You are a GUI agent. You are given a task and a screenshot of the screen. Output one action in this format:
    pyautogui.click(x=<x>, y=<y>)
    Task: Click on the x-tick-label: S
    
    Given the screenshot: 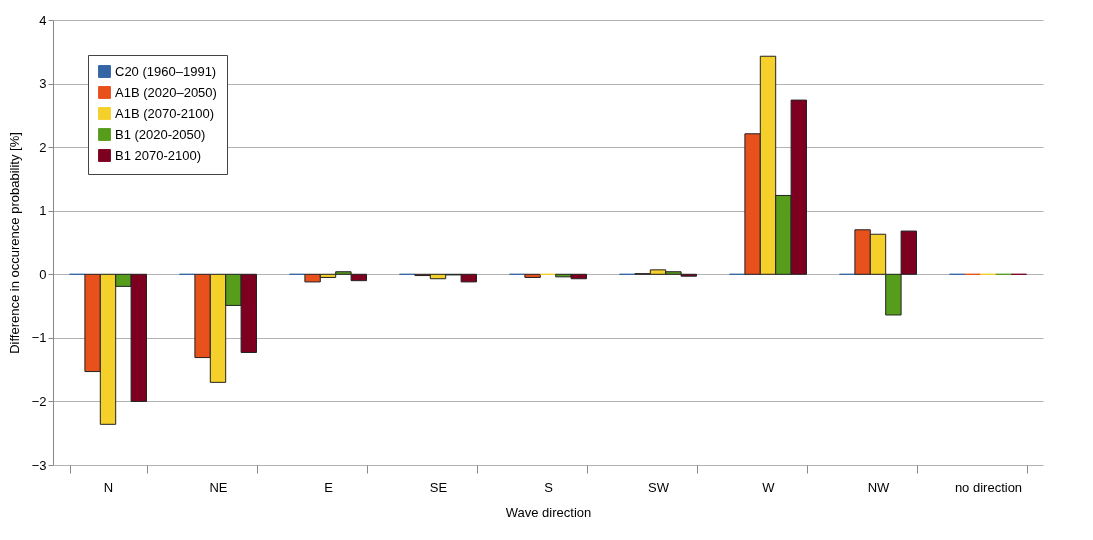 What is the action you would take?
    pyautogui.click(x=549, y=487)
    